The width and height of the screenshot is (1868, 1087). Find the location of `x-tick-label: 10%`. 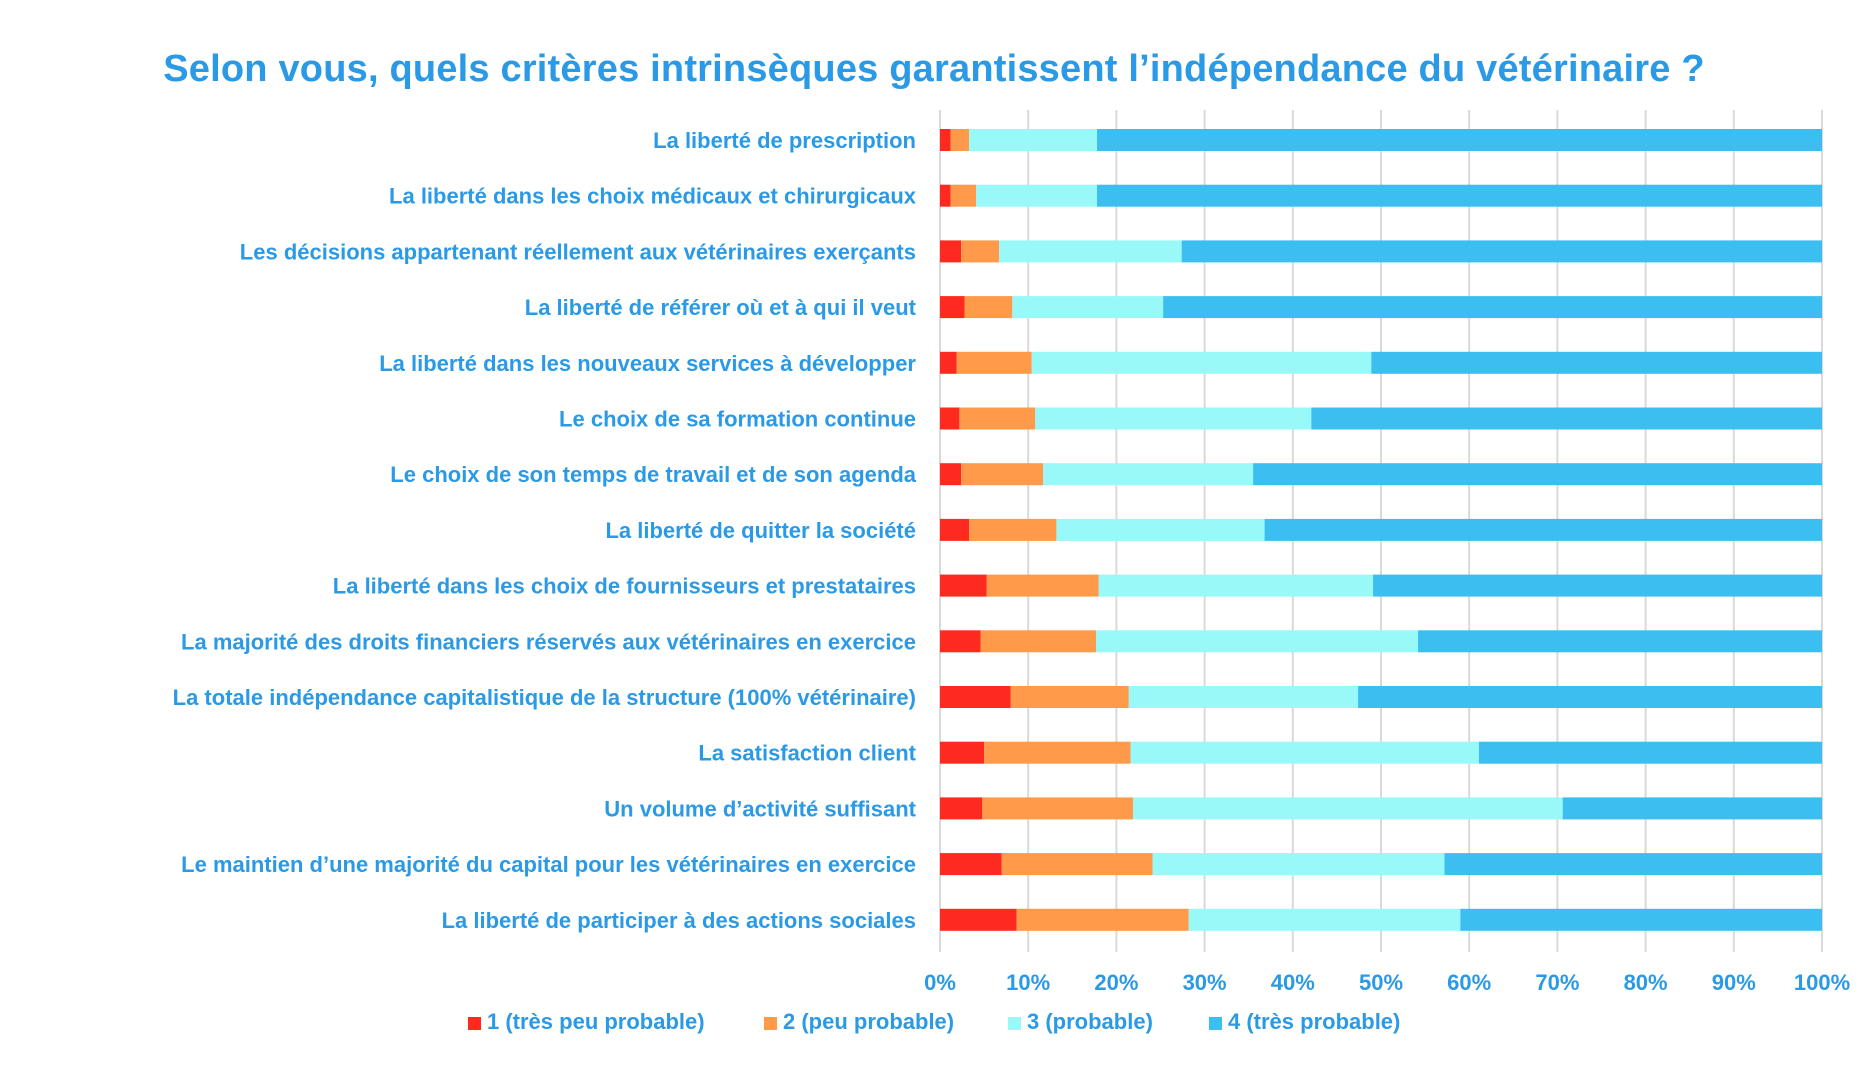

x-tick-label: 10% is located at coordinates (1028, 982).